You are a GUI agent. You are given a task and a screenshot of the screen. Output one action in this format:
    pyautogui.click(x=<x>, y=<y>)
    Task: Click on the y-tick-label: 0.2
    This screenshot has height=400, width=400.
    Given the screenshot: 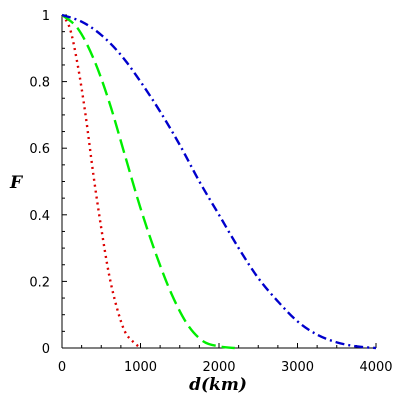 What is the action you would take?
    pyautogui.click(x=39, y=282)
    